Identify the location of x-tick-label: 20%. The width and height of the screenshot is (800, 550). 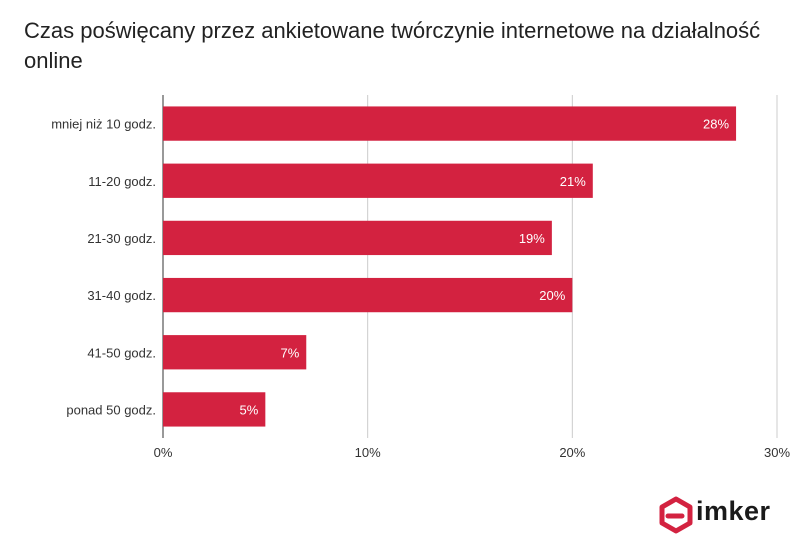
(572, 452).